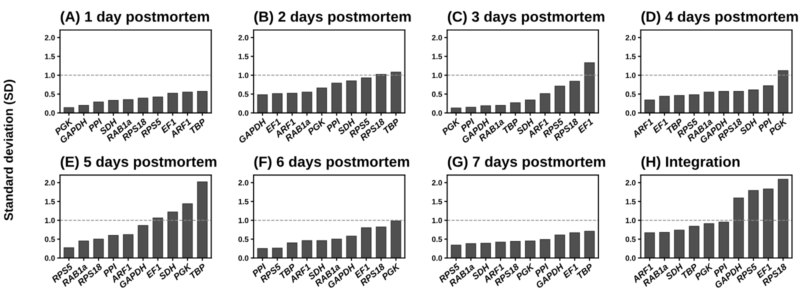 This screenshot has width=800, height=300. What do you see at coordinates (10, 150) in the screenshot?
I see `y-axis-title: Standard deviation (SD)` at bounding box center [10, 150].